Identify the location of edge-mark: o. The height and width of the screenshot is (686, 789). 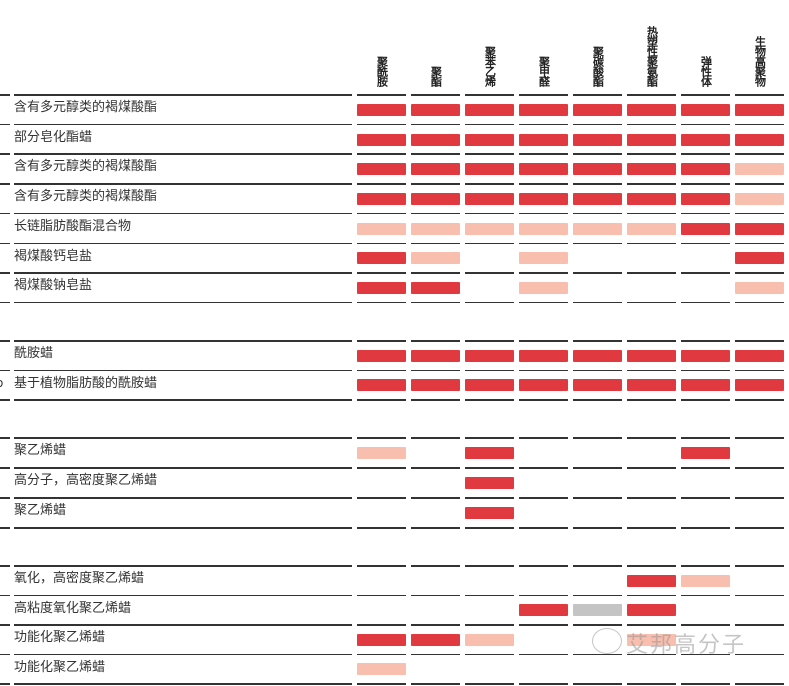
(1, 383).